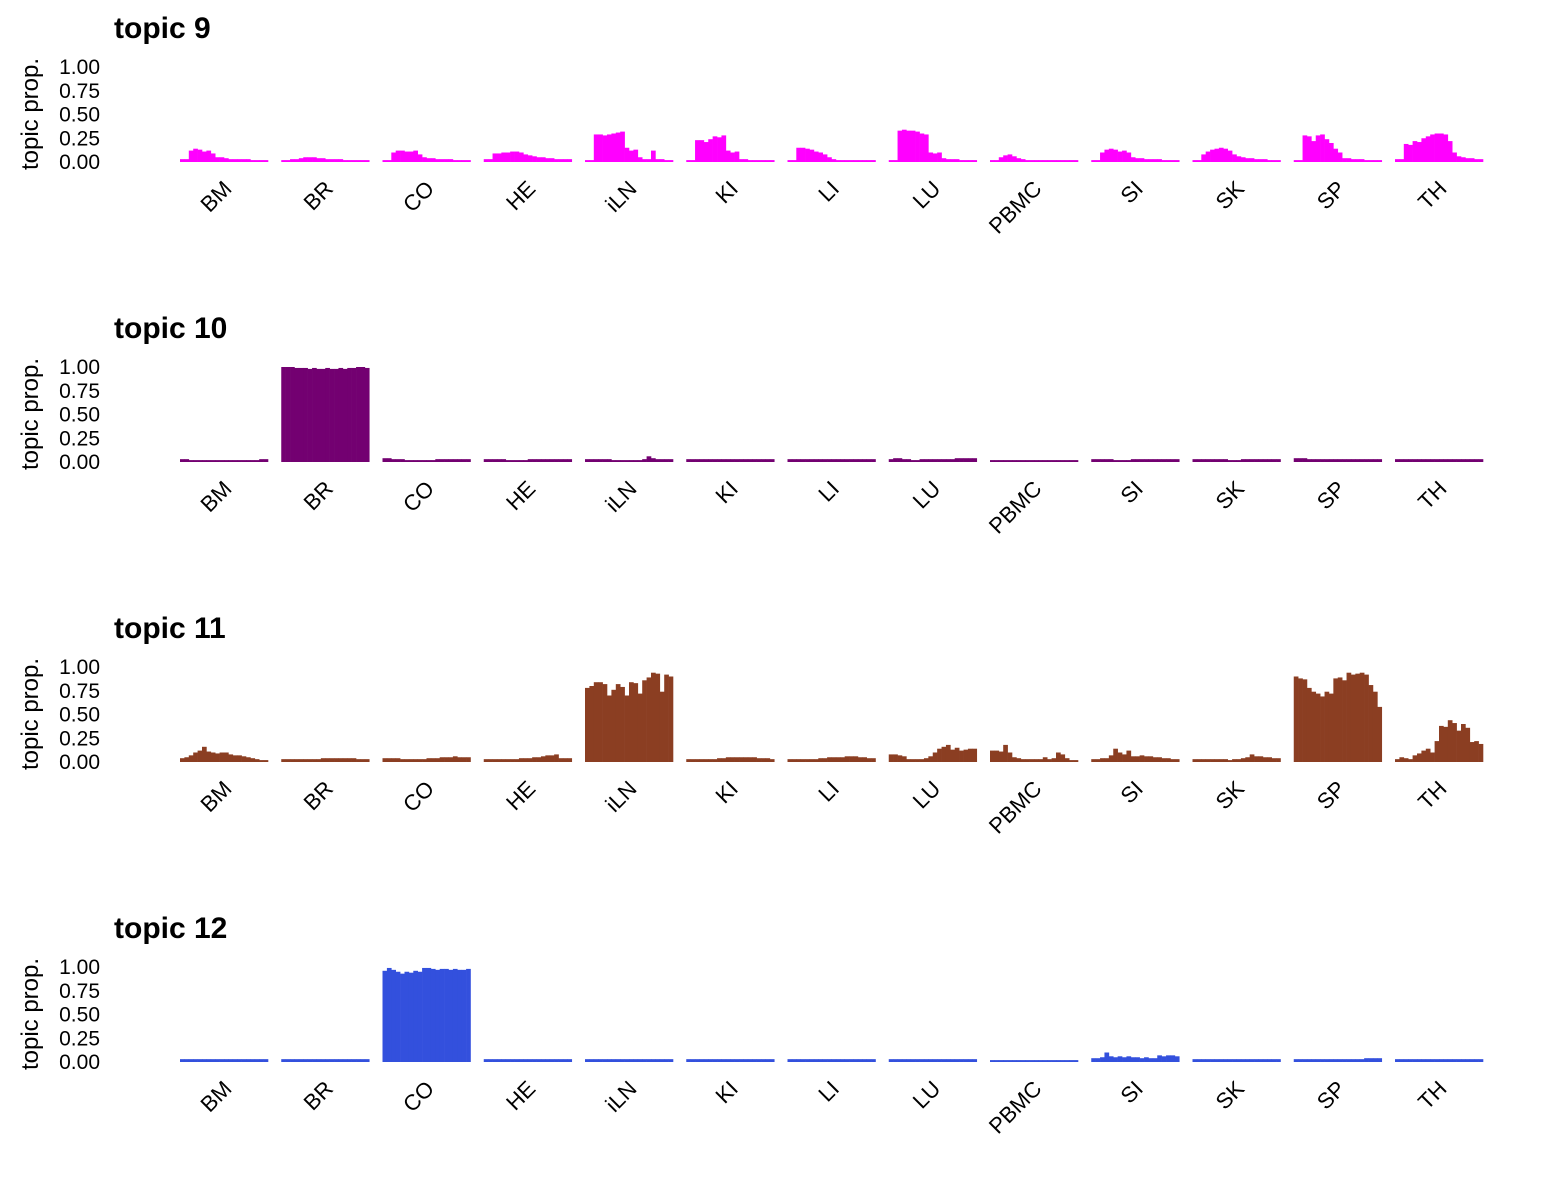 The width and height of the screenshot is (1560, 1200). What do you see at coordinates (79, 415) in the screenshot?
I see `y-tick-label: 0.50` at bounding box center [79, 415].